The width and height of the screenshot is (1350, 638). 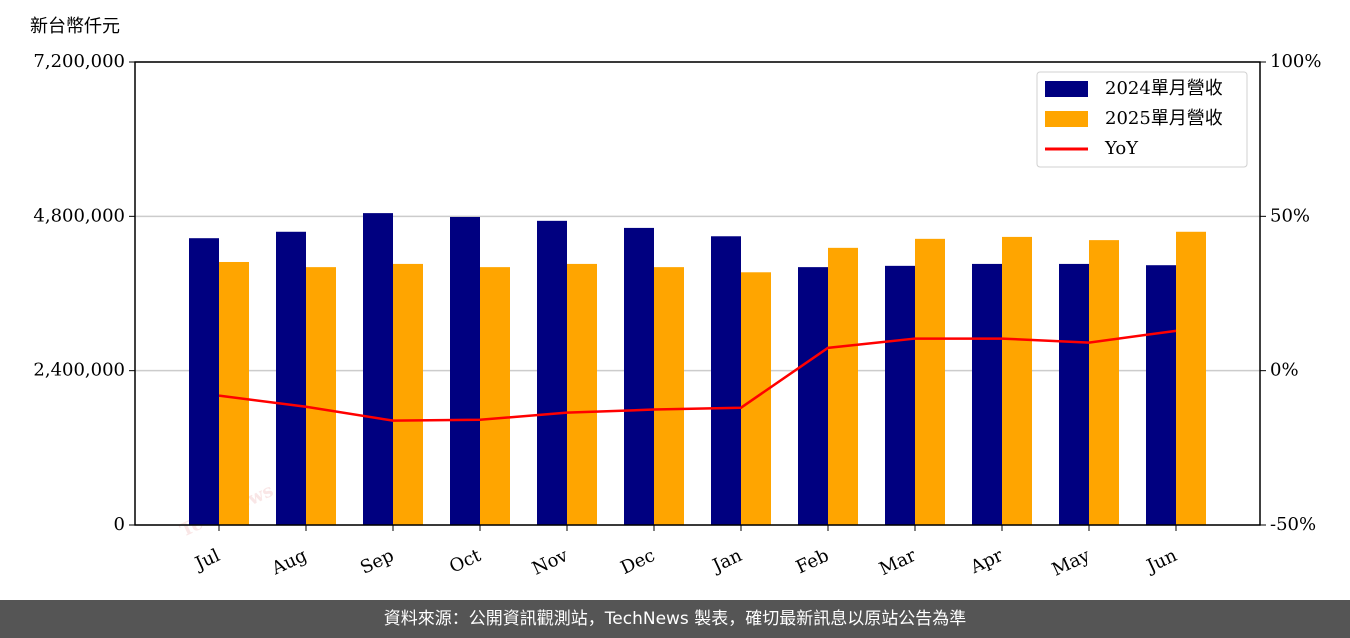 What do you see at coordinates (1293, 524) in the screenshot?
I see `y2-tick-label: -50%` at bounding box center [1293, 524].